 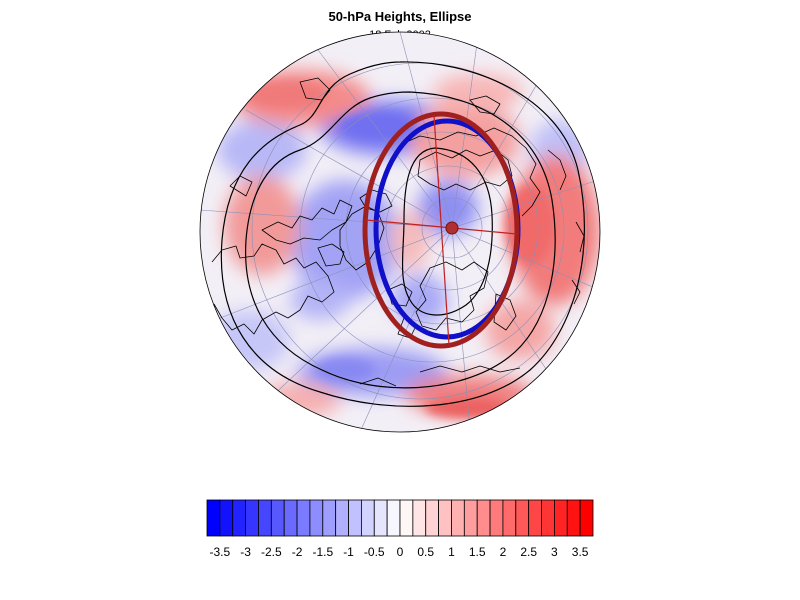 I want to click on colorbar-tick-label: 2.5, so click(x=528, y=552).